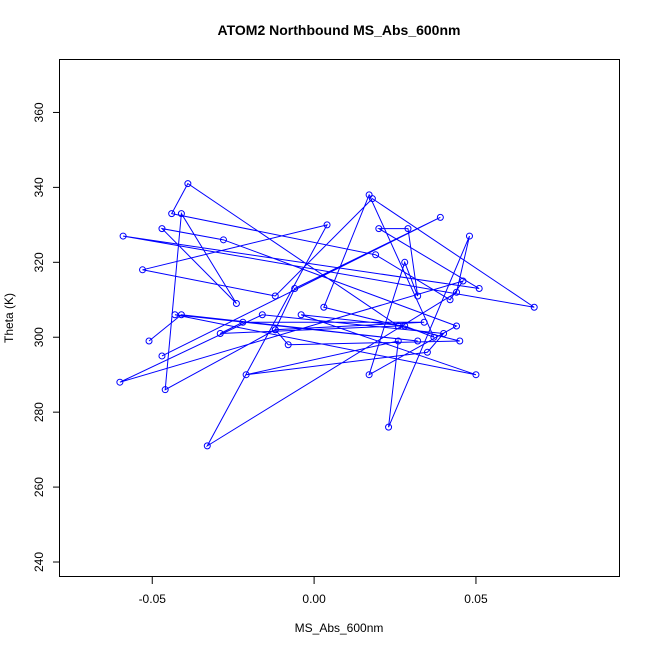  Describe the element at coordinates (39, 412) in the screenshot. I see `y-tick-label: 280` at that location.